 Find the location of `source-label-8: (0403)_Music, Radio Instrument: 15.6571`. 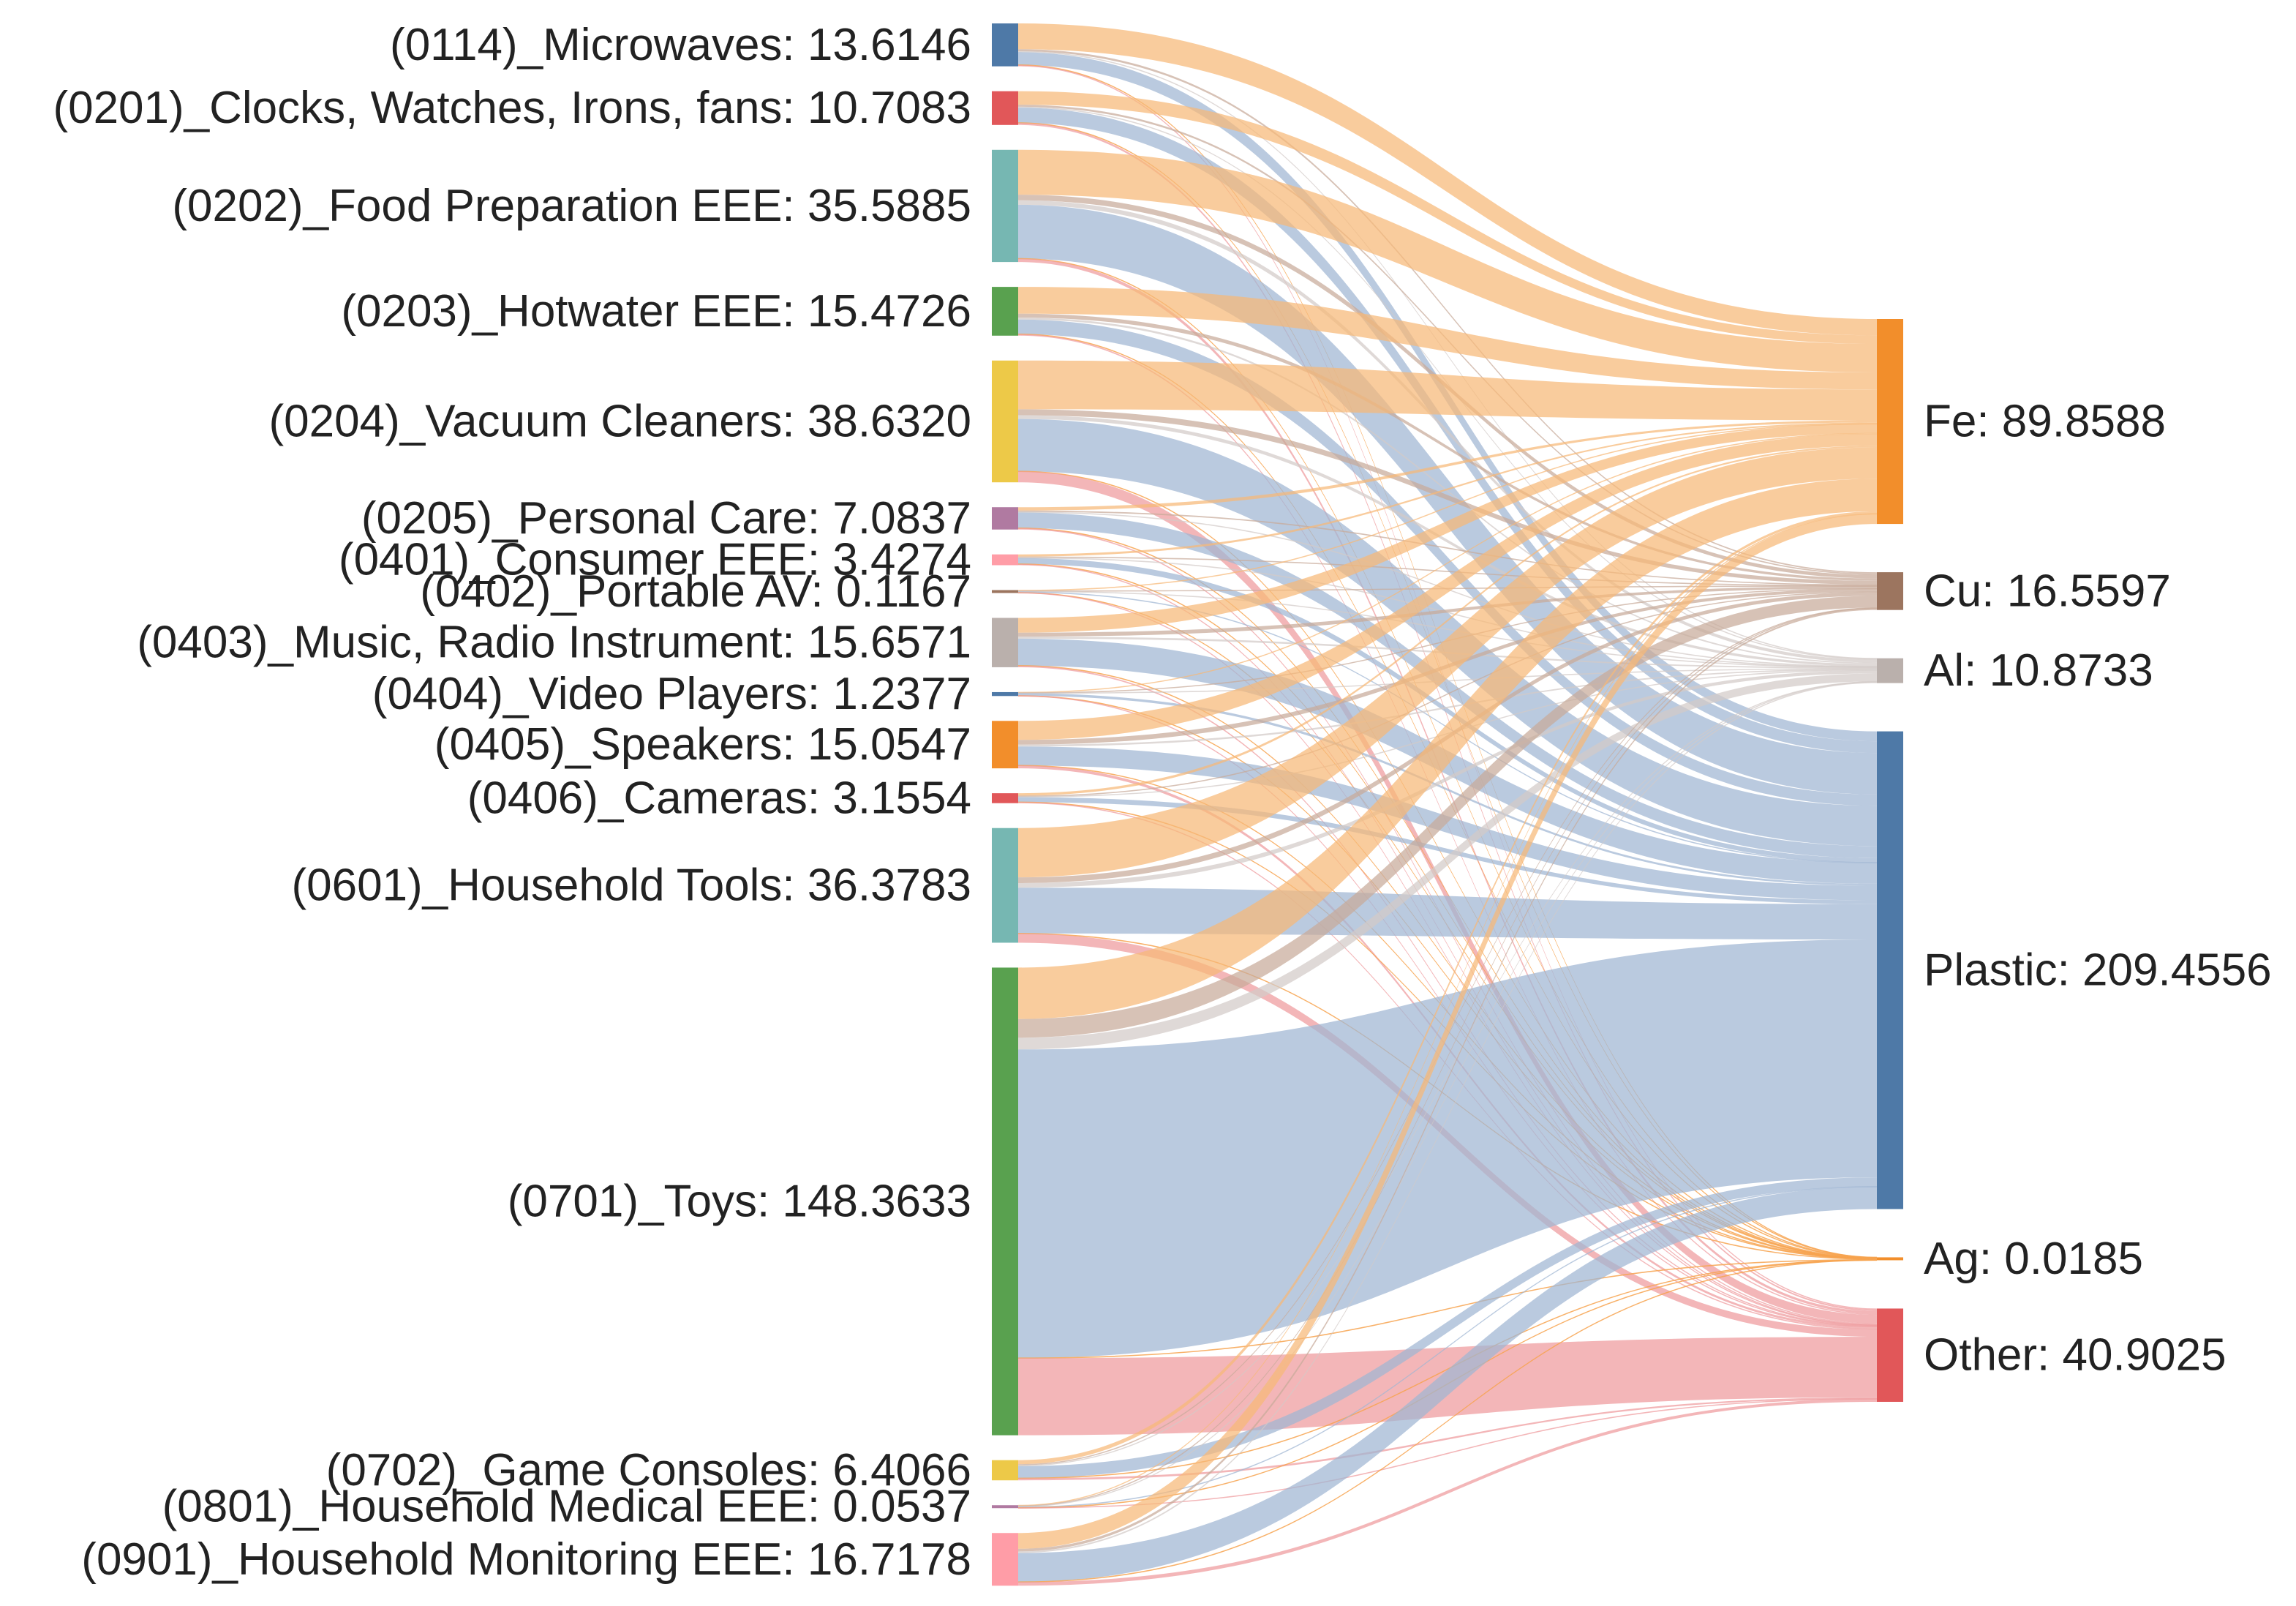

source-label-8: (0403)_Music, Radio Instrument: 15.6571 is located at coordinates (554, 643).